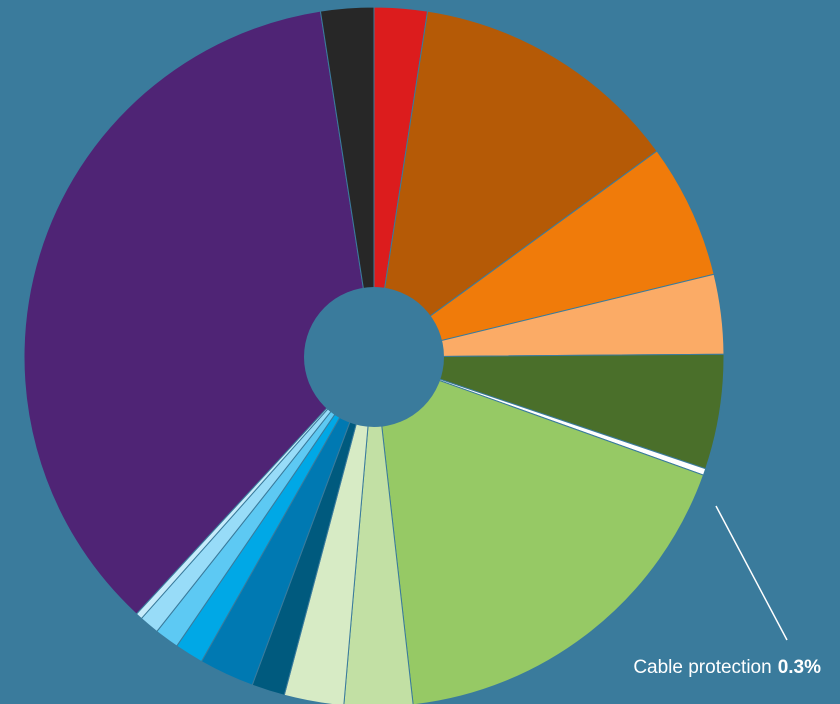 The image size is (840, 704). Describe the element at coordinates (702, 667) in the screenshot. I see `annotation-label-text: Cable protection` at that location.